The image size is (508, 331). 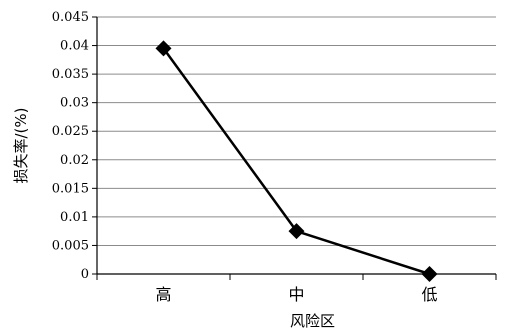 I want to click on y-tick-label: 0, so click(x=85, y=274).